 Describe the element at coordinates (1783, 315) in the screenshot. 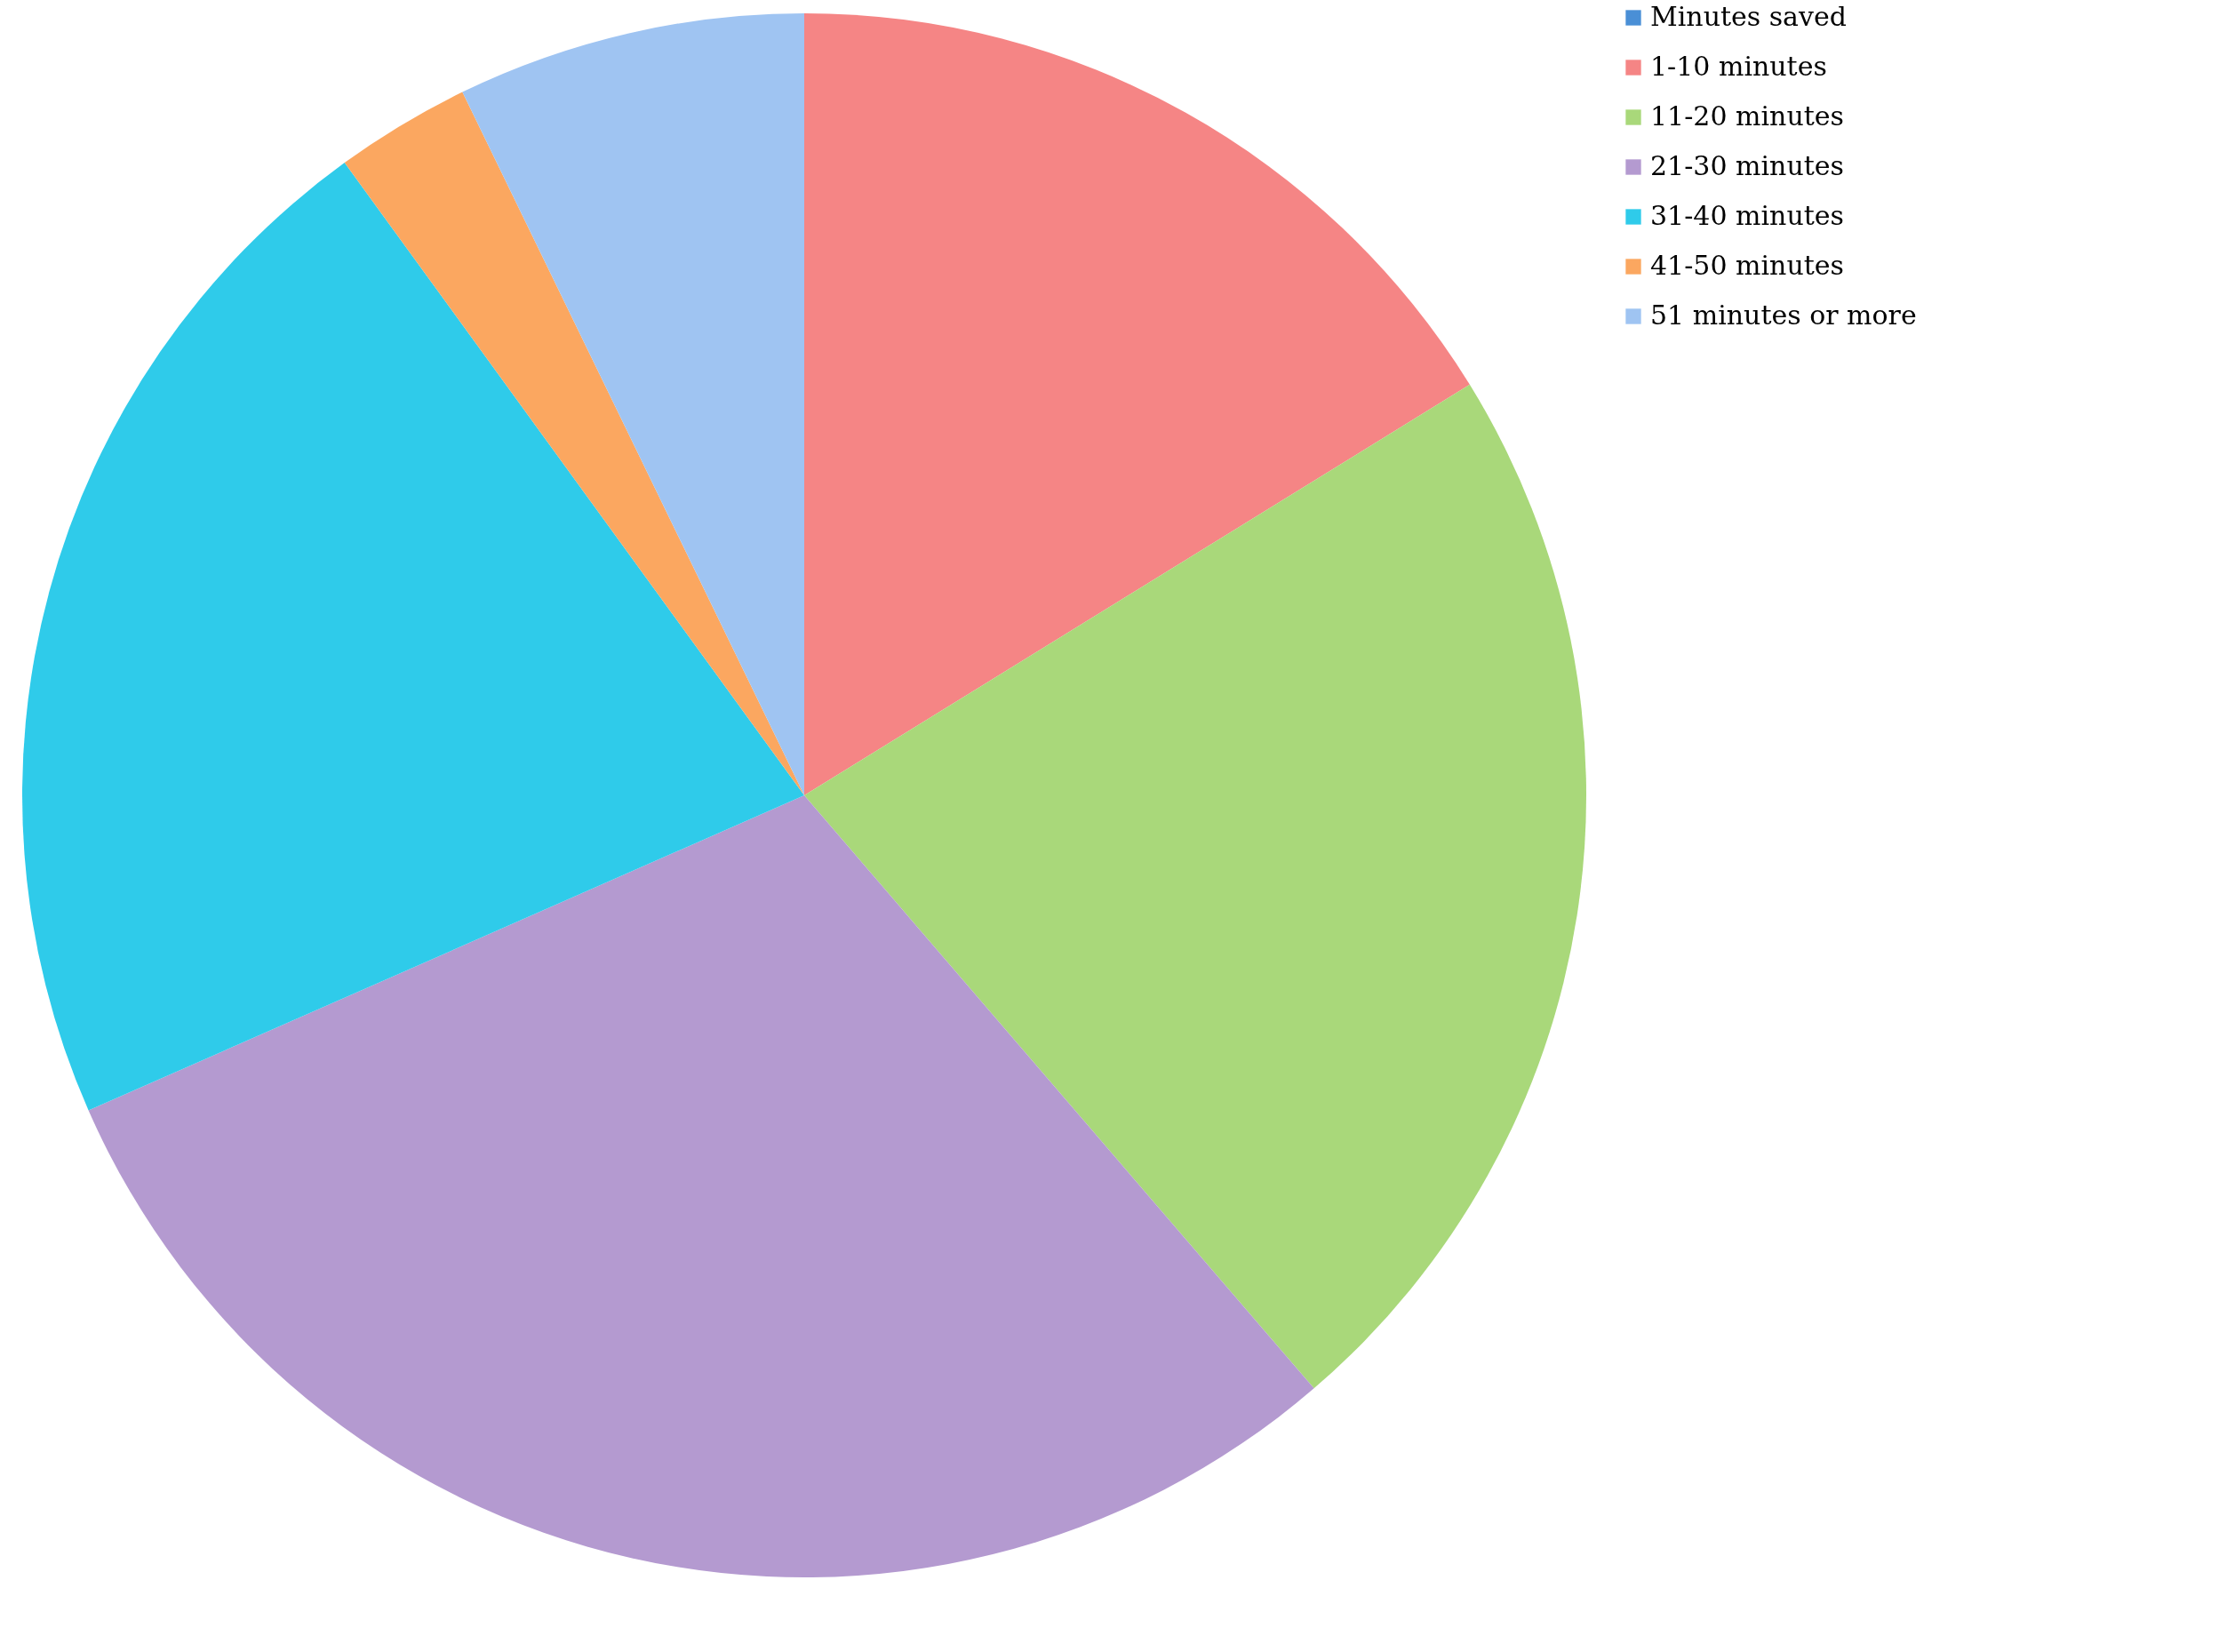

I see `legend-label: 51 minutes or more` at that location.